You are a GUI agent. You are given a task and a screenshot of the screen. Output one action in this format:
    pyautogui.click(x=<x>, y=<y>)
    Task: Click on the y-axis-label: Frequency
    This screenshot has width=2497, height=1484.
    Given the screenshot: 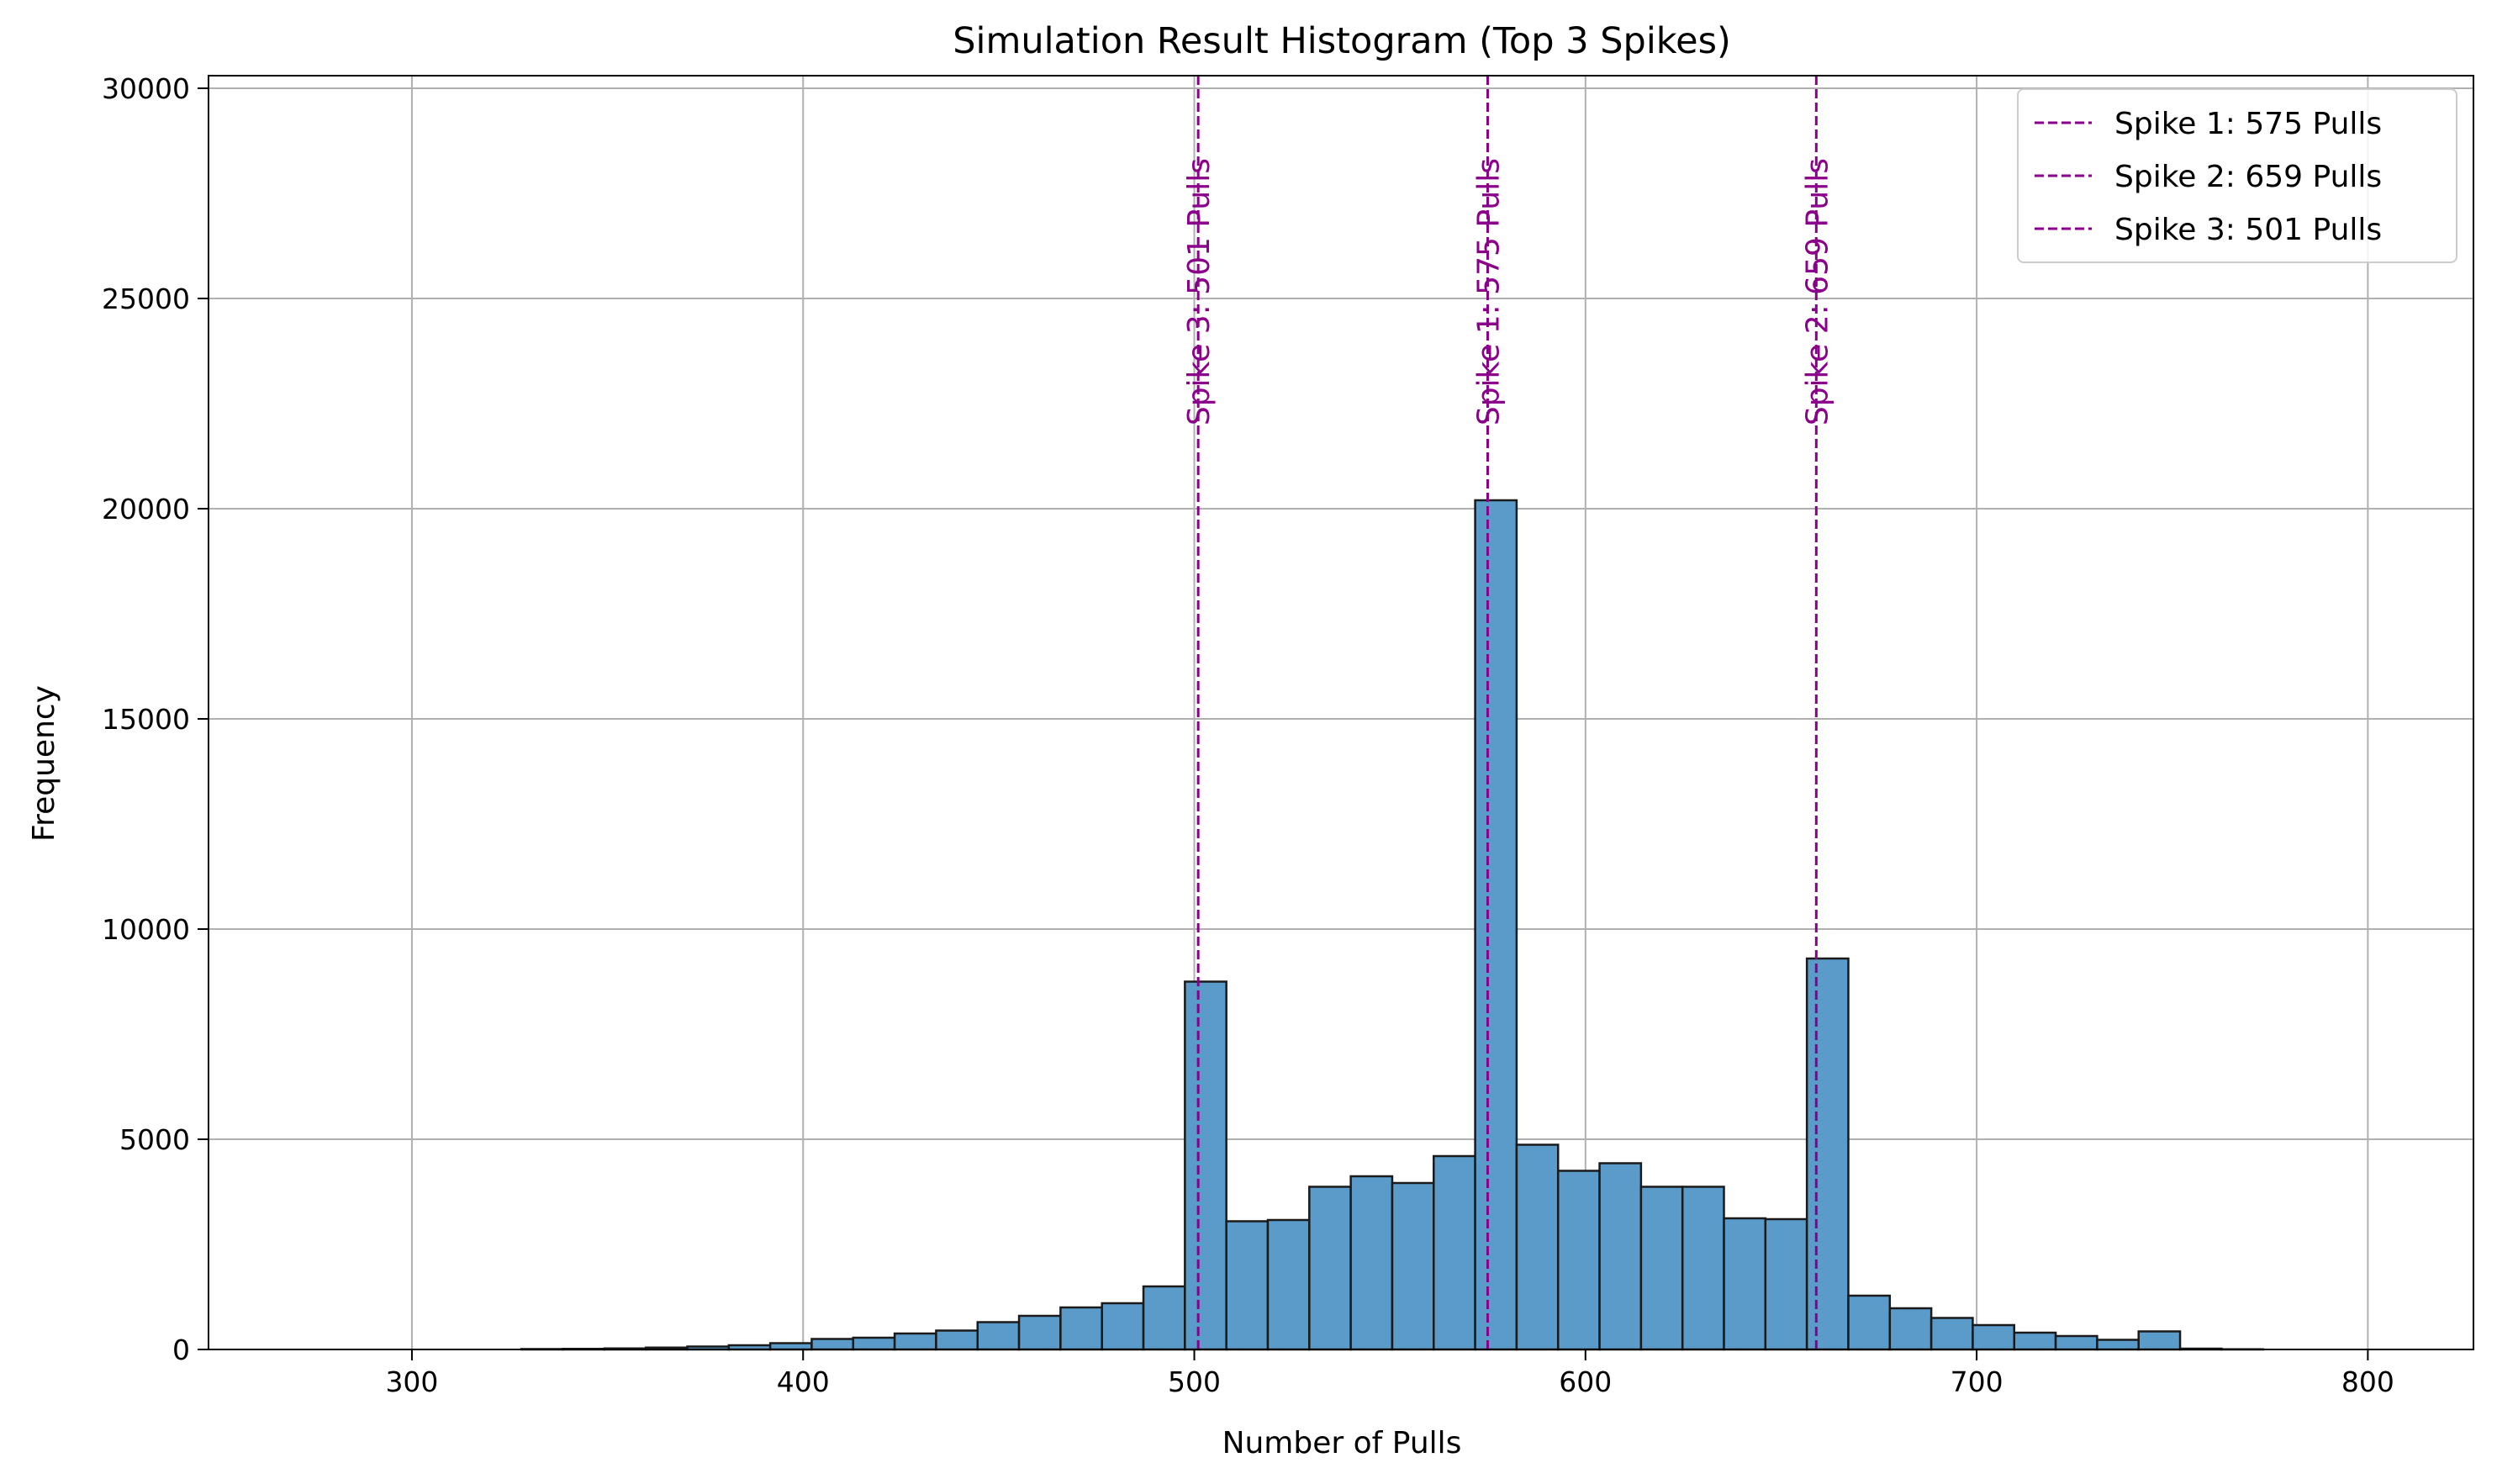 What is the action you would take?
    pyautogui.click(x=44, y=763)
    